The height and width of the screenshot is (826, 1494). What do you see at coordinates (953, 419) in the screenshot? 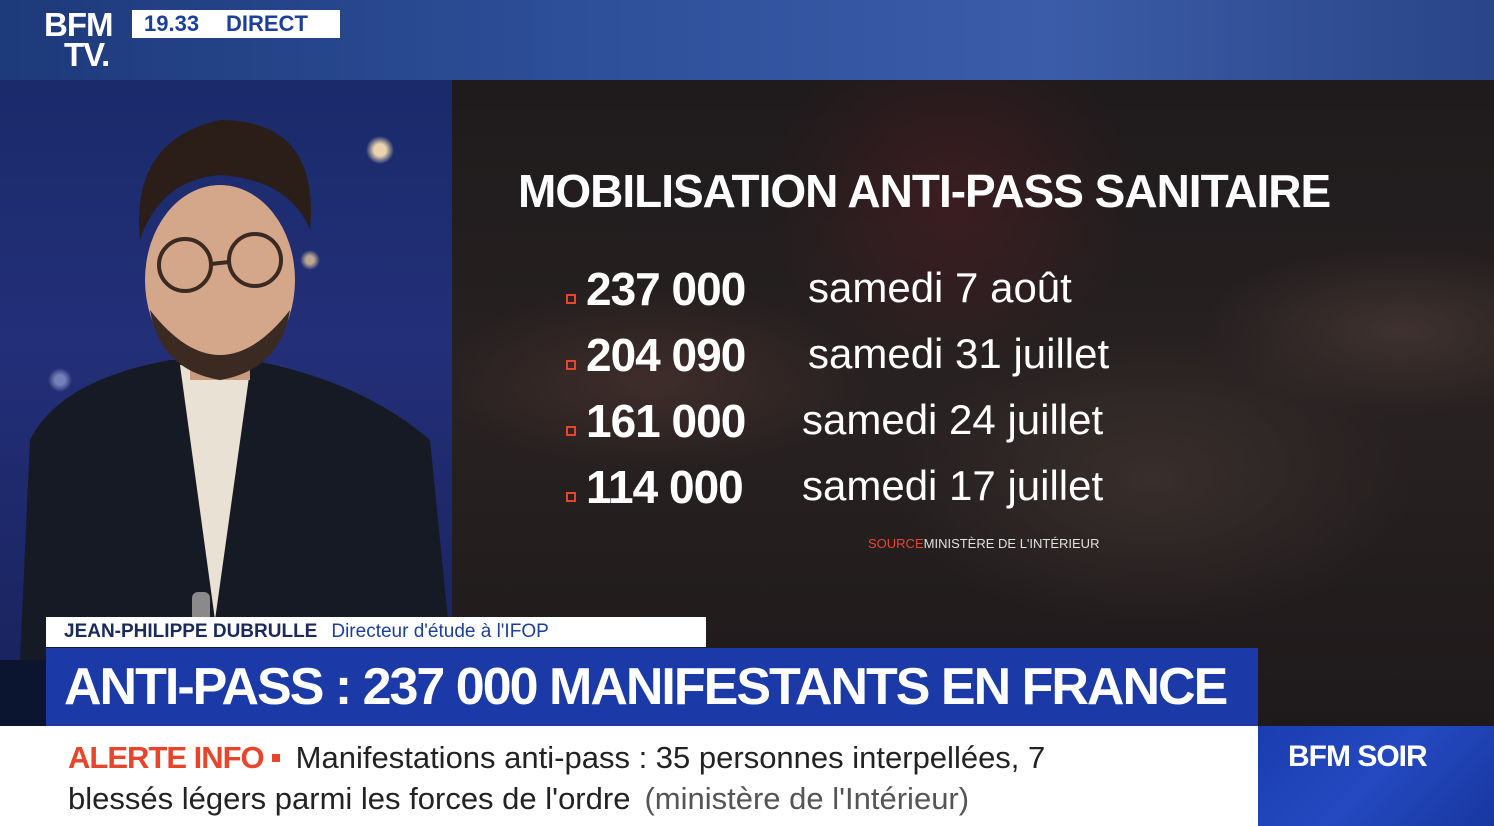
I see `stat-date: samedi 24 juillet` at bounding box center [953, 419].